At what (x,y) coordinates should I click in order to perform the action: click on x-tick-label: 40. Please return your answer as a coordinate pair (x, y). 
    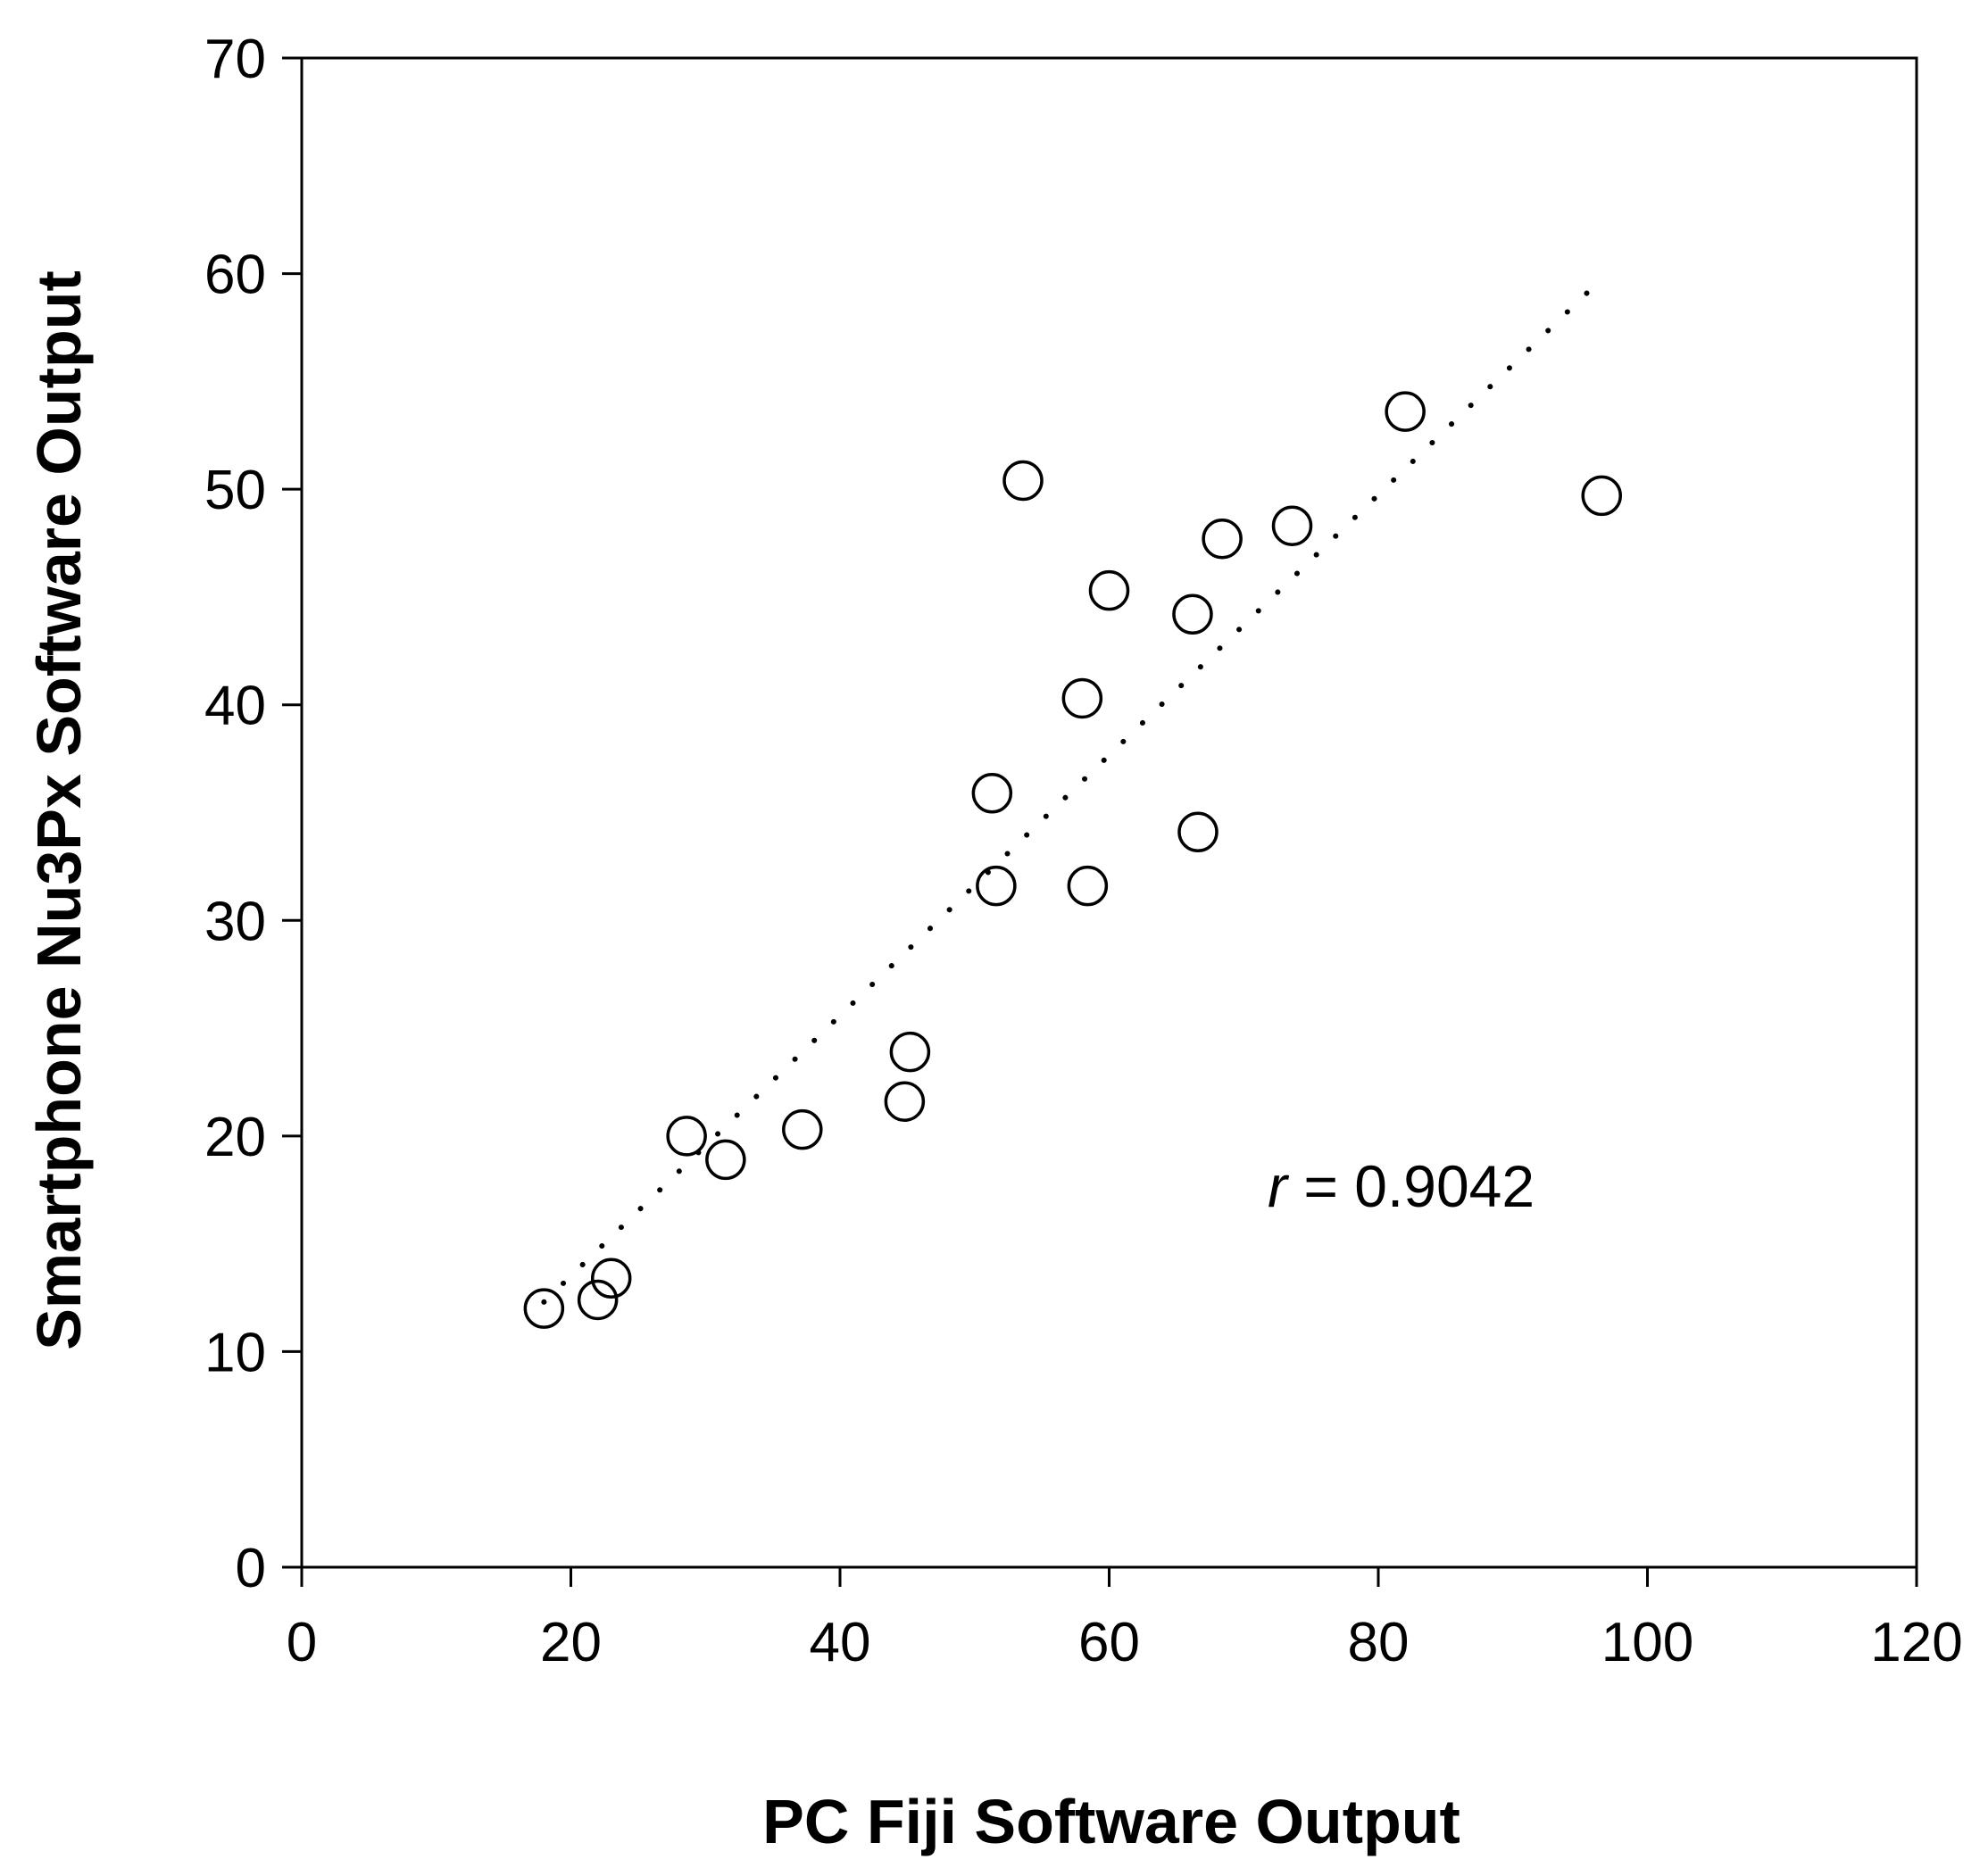
    Looking at the image, I should click on (840, 1642).